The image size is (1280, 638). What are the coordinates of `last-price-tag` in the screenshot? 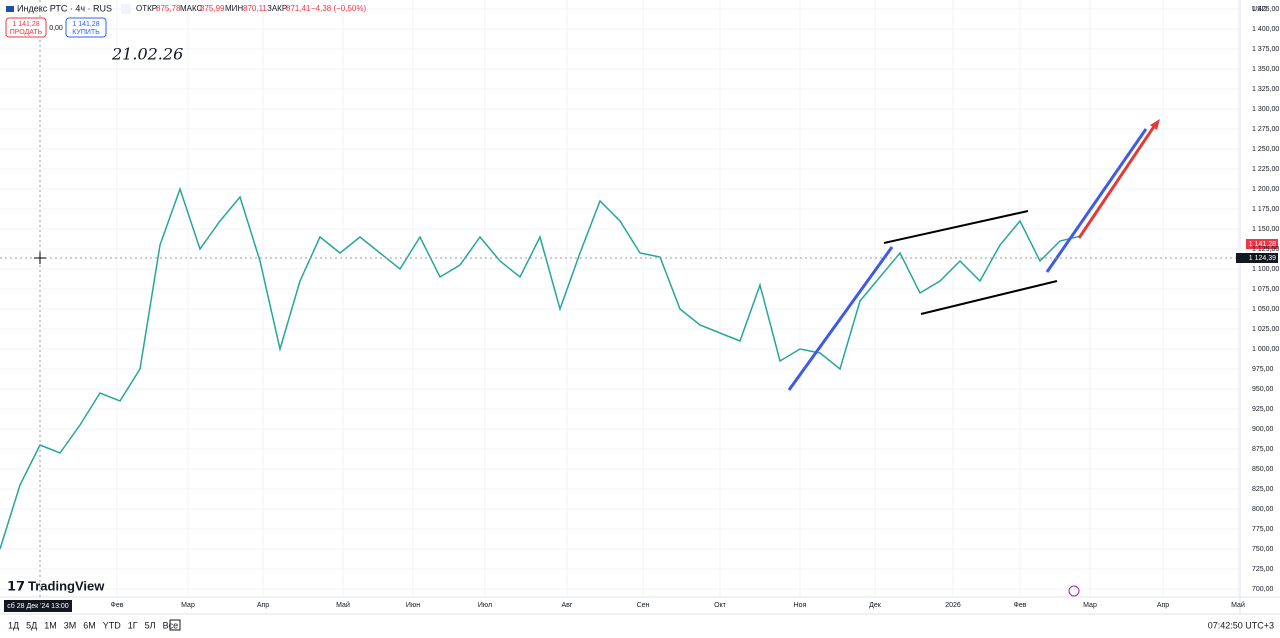 It's located at (1262, 244).